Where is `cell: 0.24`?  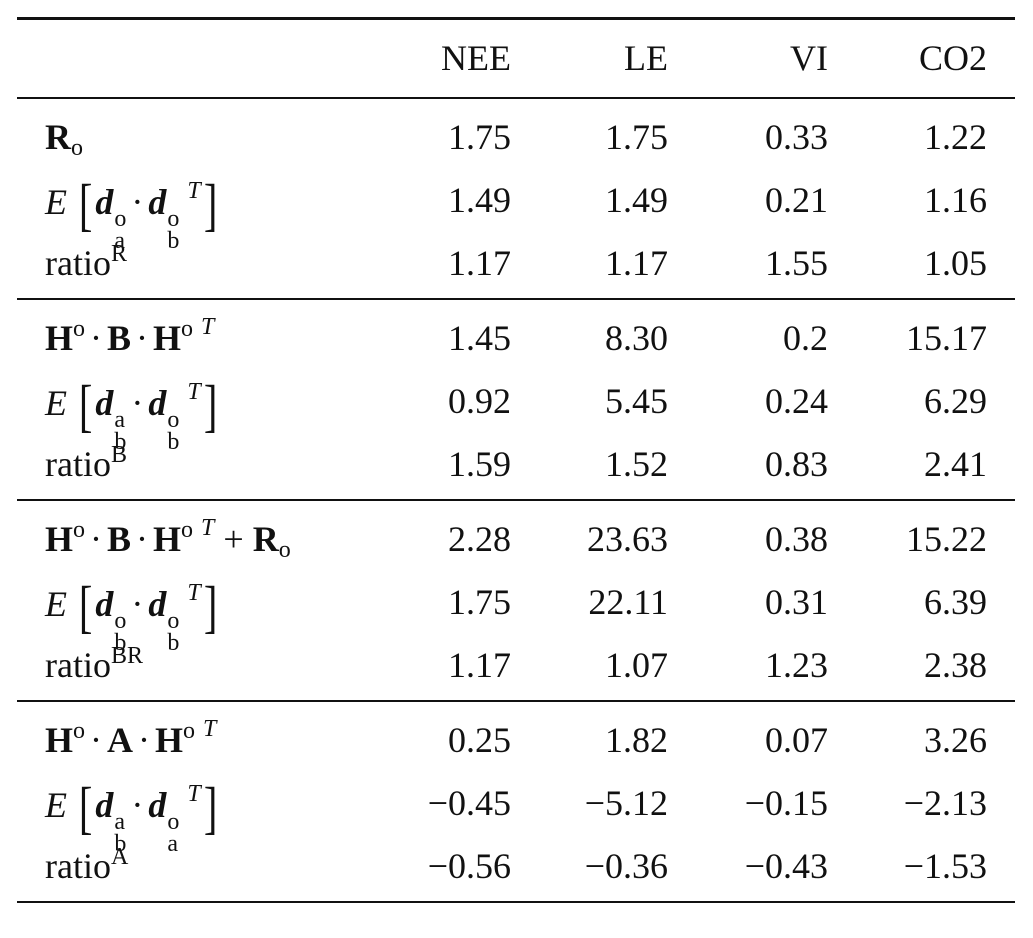 cell: 0.24 is located at coordinates (796, 401).